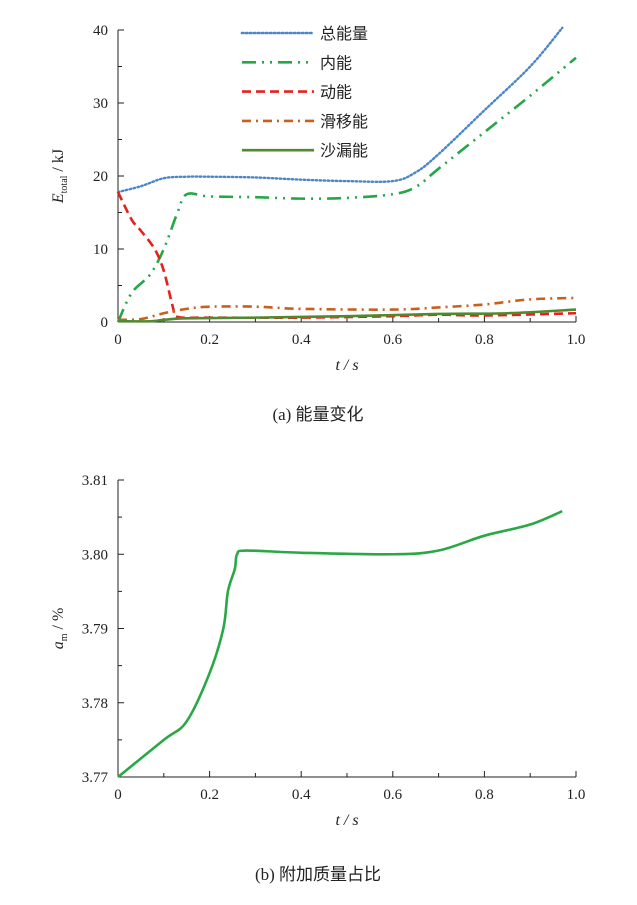 This screenshot has width=637, height=905. Describe the element at coordinates (344, 151) in the screenshot. I see `legend-label-4: 沙漏能` at that location.